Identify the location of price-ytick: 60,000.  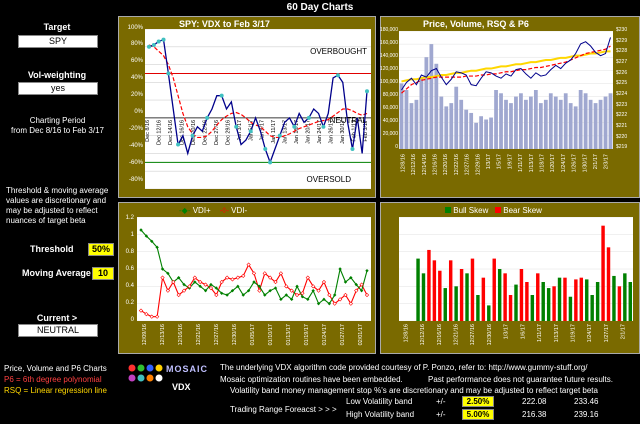
(390, 108).